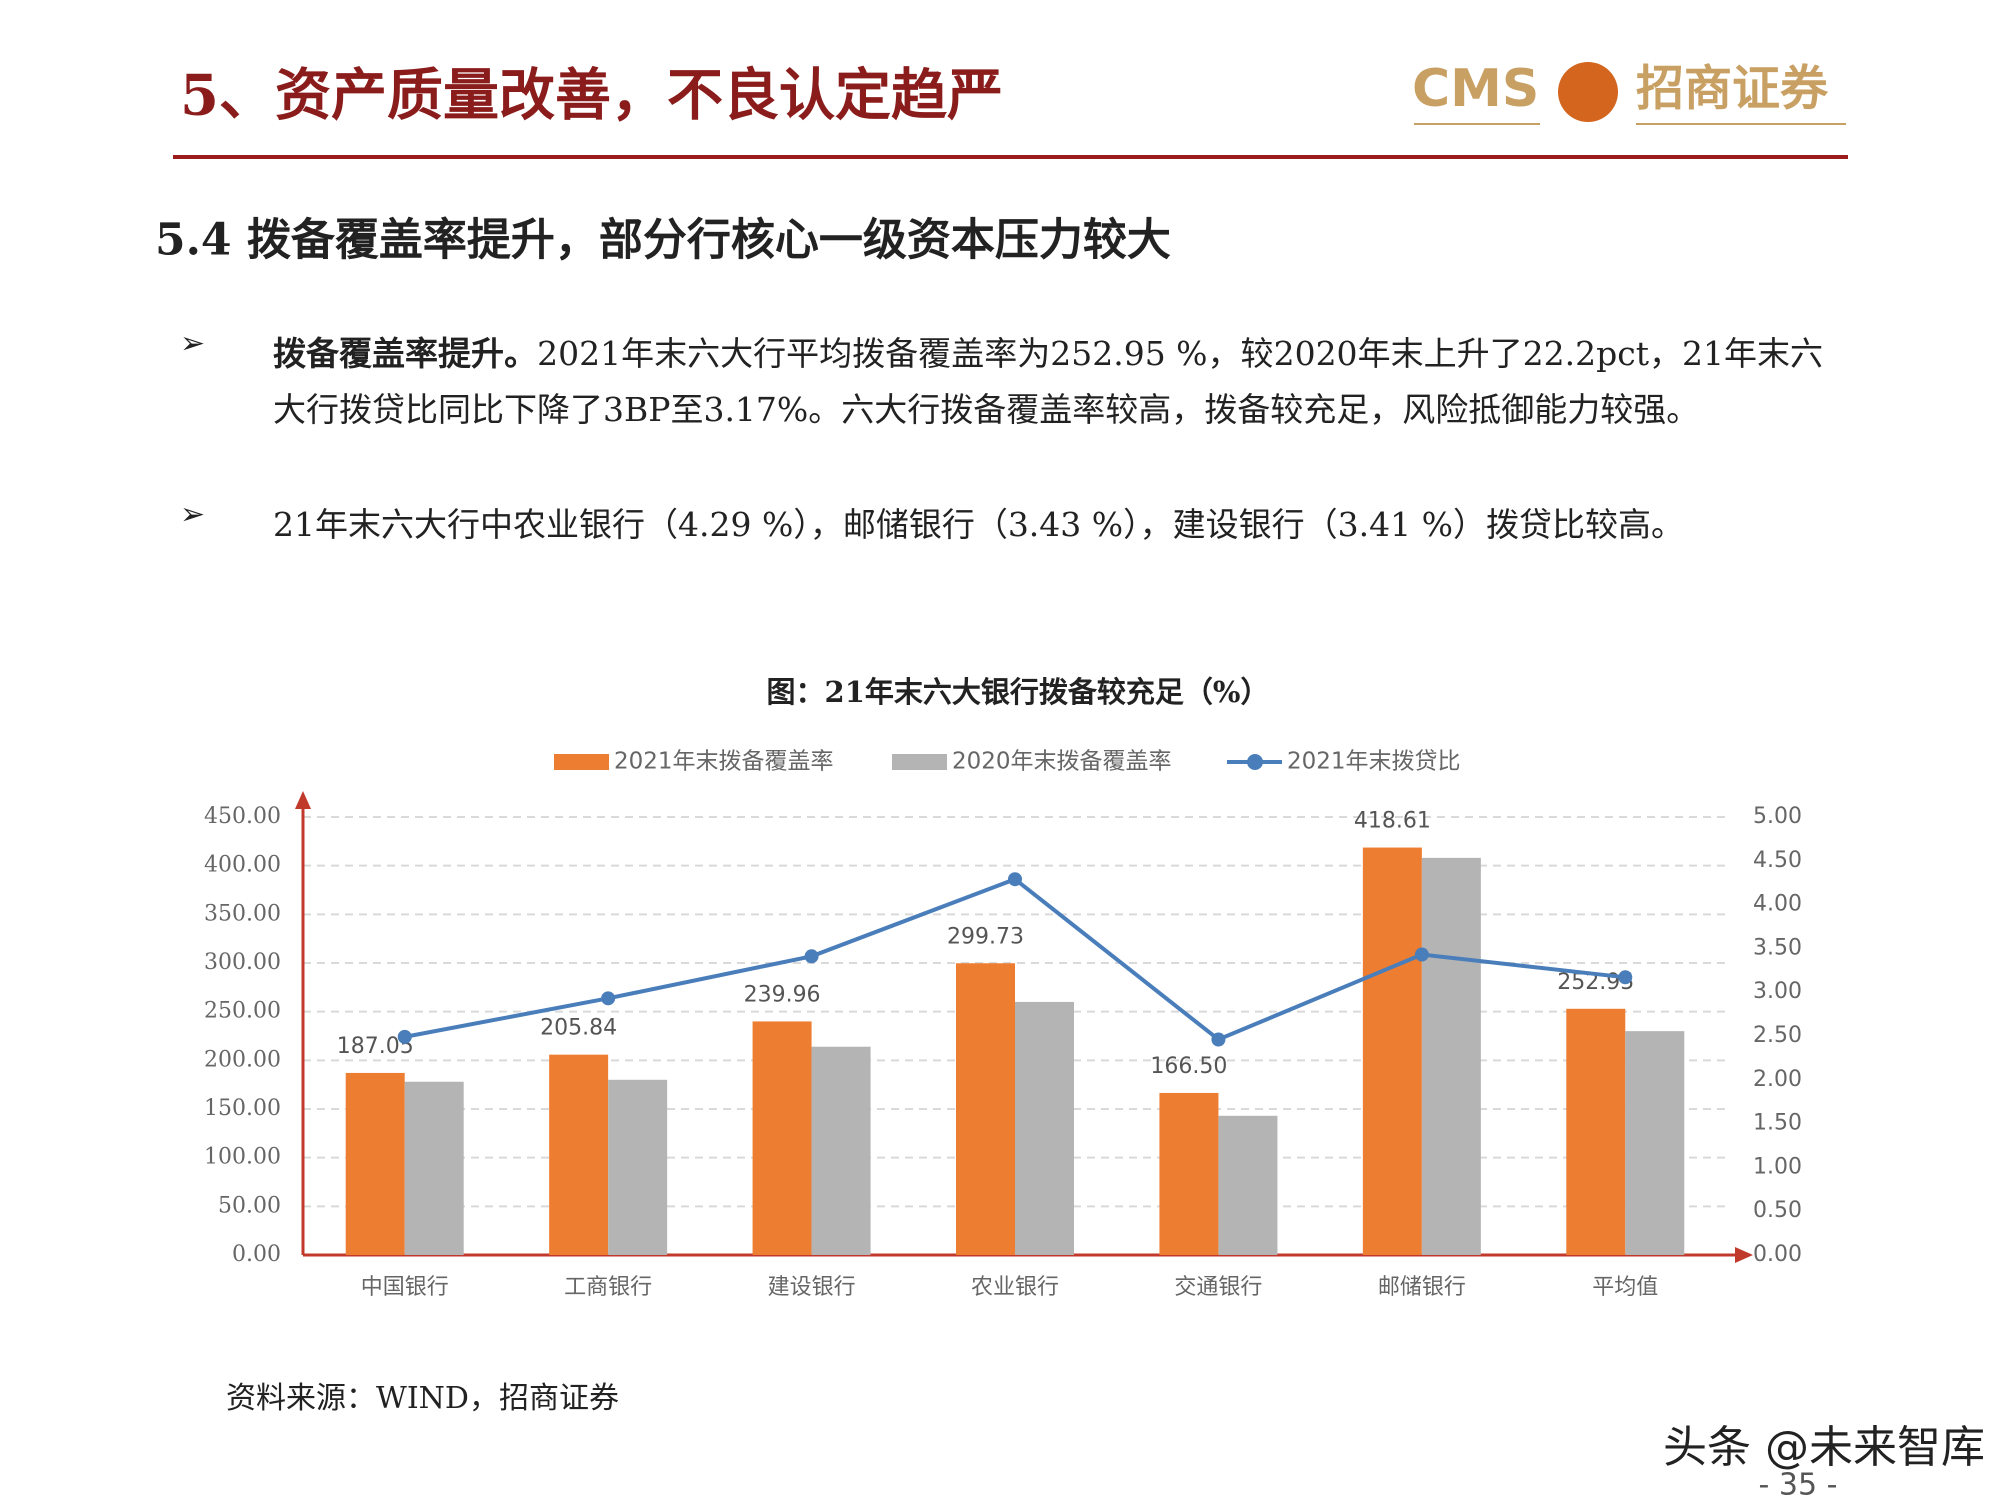 Image resolution: width=2000 pixels, height=1500 pixels. I want to click on y2-tick-label: 1.00, so click(1777, 1166).